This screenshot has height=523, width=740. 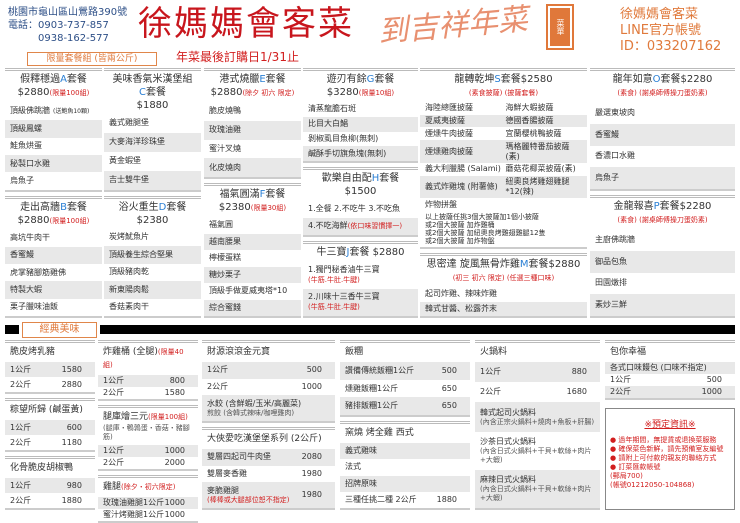 I want to click on set-price-line: $2880(限量100組), so click(x=53, y=93).